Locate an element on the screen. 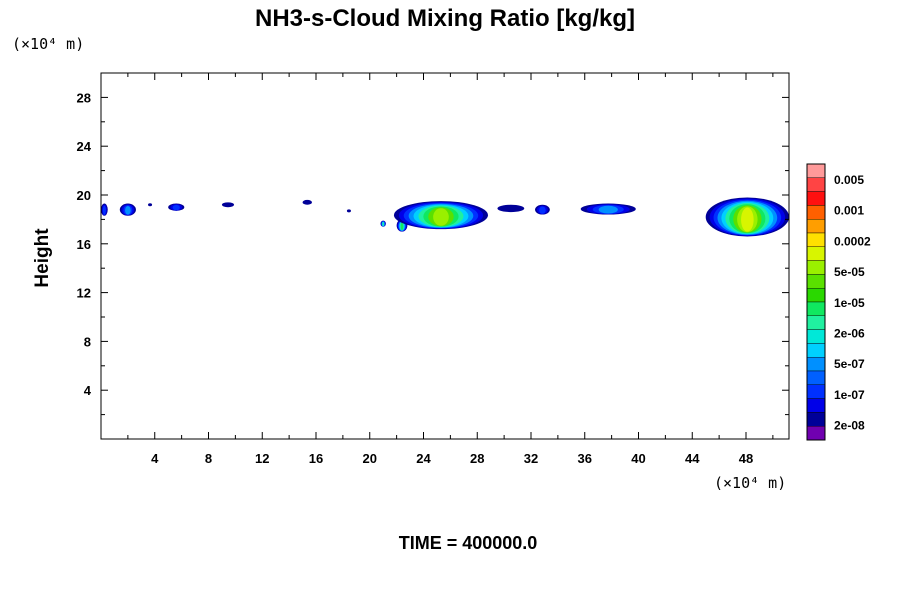  colorbar-frame is located at coordinates (816, 302).